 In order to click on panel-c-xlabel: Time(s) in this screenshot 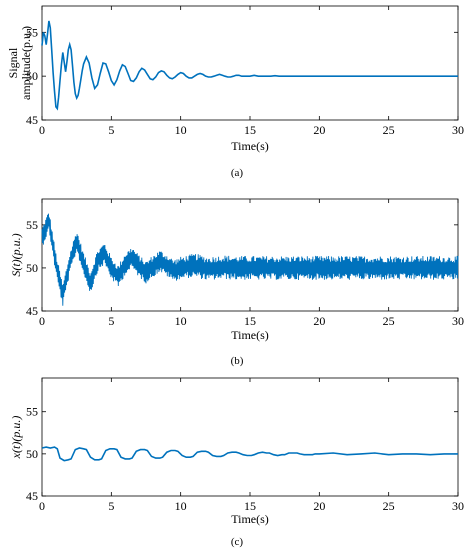, I will do `click(250, 519)`.